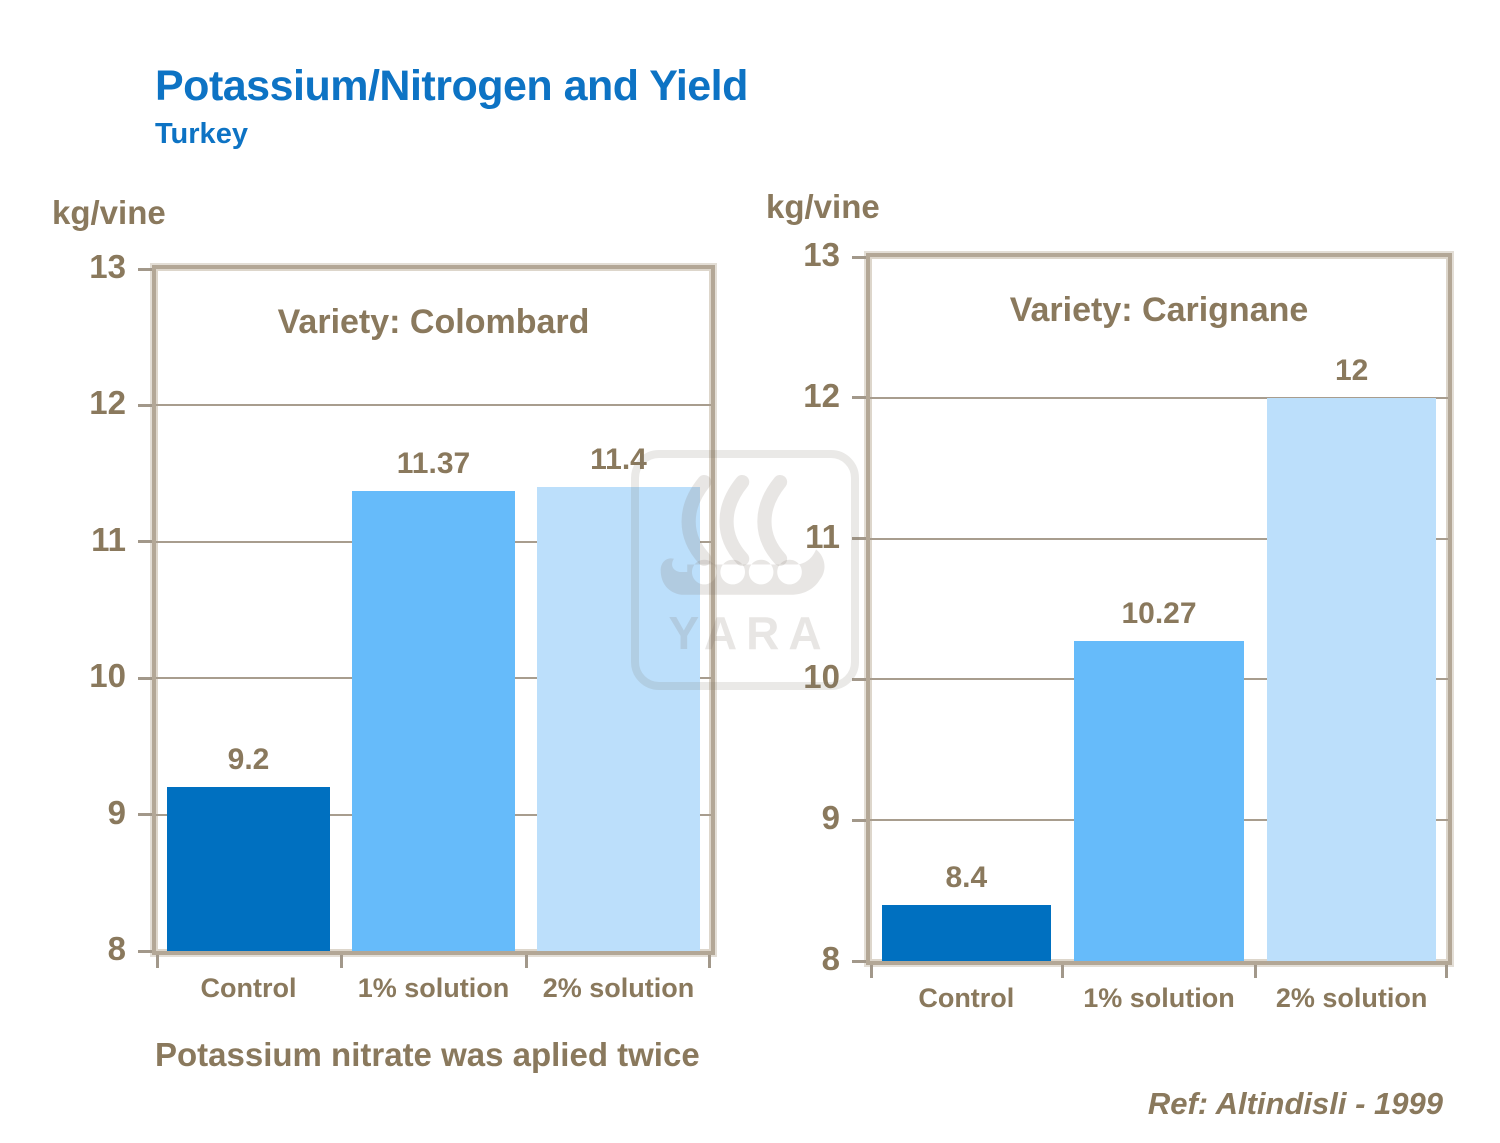 This screenshot has height=1143, width=1500. I want to click on bar-value-label-0: 9.2, so click(248, 760).